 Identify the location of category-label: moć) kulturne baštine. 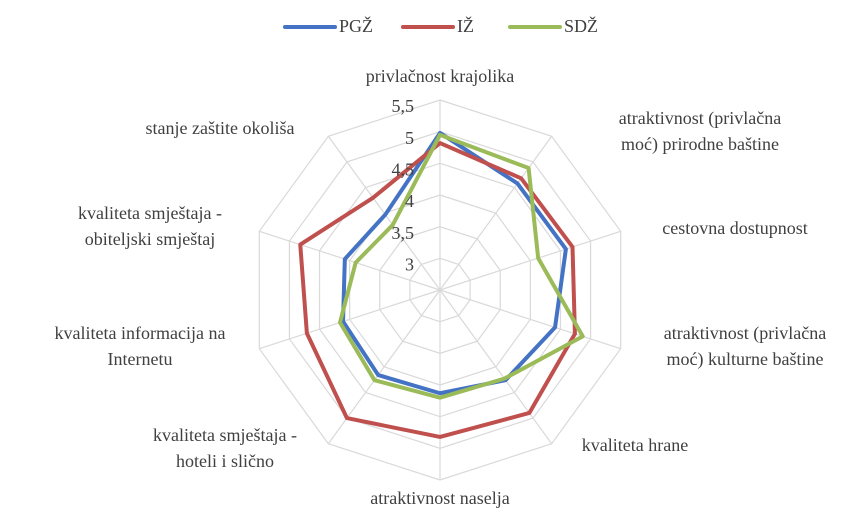
(745, 359).